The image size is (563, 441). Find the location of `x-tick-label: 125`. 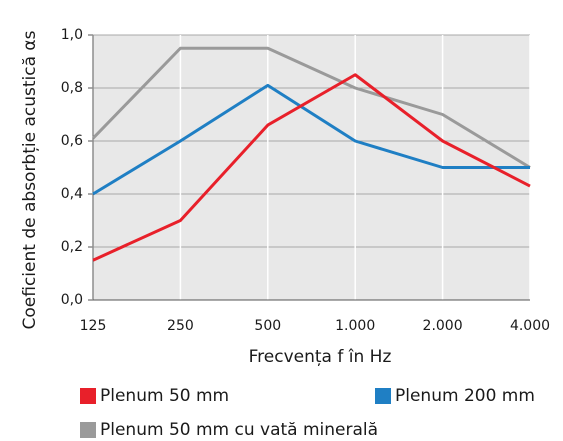

x-tick-label: 125 is located at coordinates (93, 326).